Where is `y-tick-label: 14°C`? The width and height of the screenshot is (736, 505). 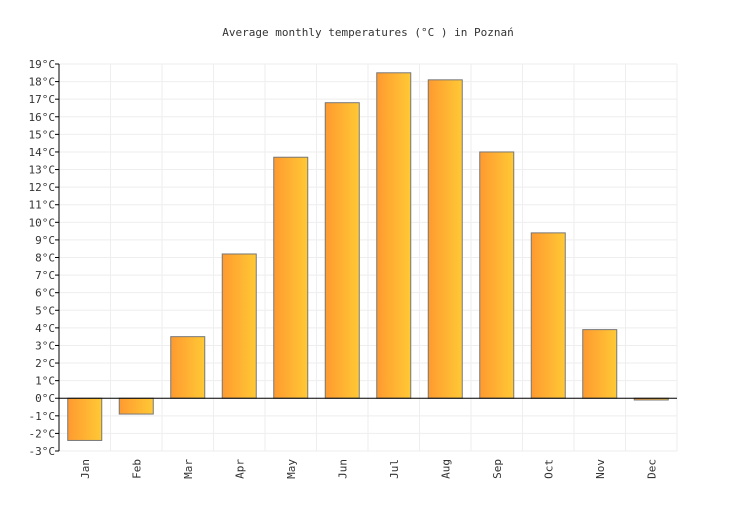 y-tick-label: 14°C is located at coordinates (42, 152).